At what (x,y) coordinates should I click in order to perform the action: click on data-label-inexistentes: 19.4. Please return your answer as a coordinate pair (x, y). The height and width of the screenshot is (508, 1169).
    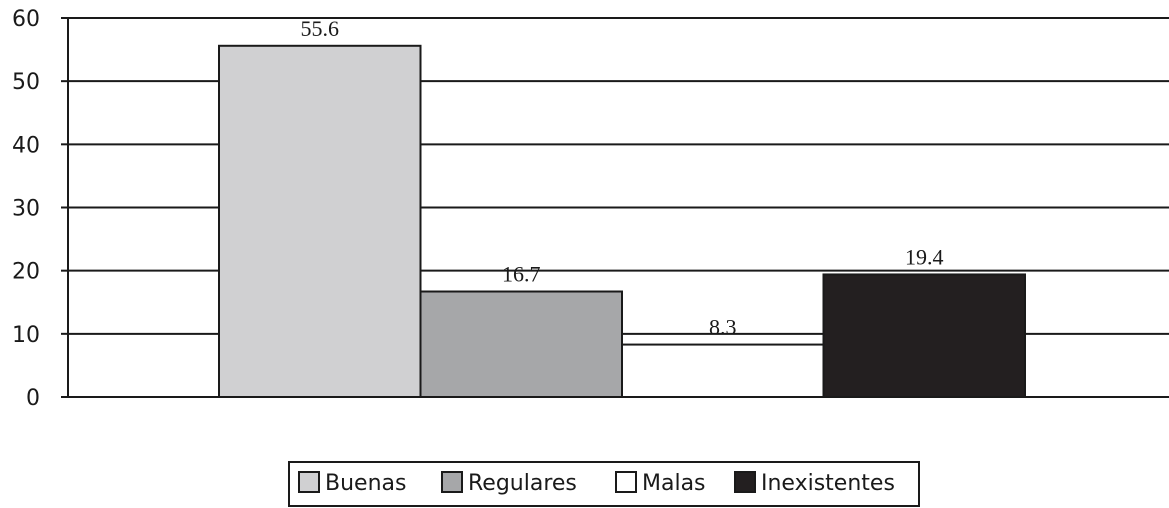
    Looking at the image, I should click on (924, 256).